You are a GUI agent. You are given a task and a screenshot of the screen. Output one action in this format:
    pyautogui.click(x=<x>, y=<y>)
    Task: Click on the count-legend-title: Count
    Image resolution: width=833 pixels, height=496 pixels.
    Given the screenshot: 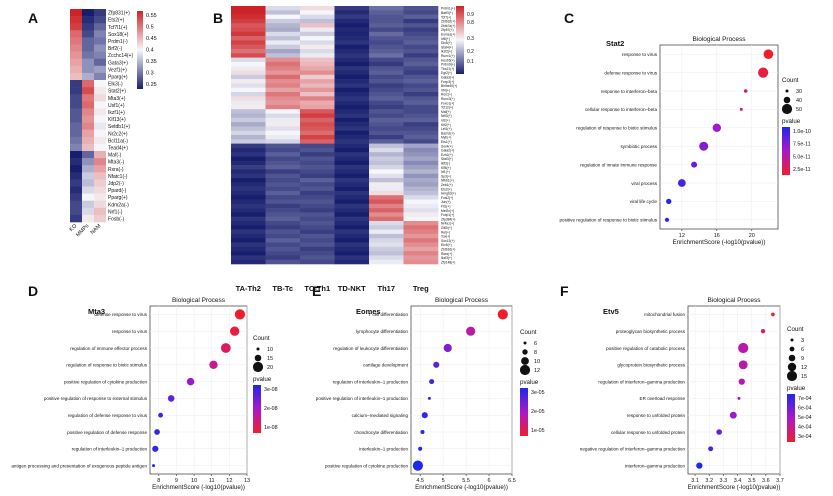 What is the action you would take?
    pyautogui.click(x=261, y=338)
    